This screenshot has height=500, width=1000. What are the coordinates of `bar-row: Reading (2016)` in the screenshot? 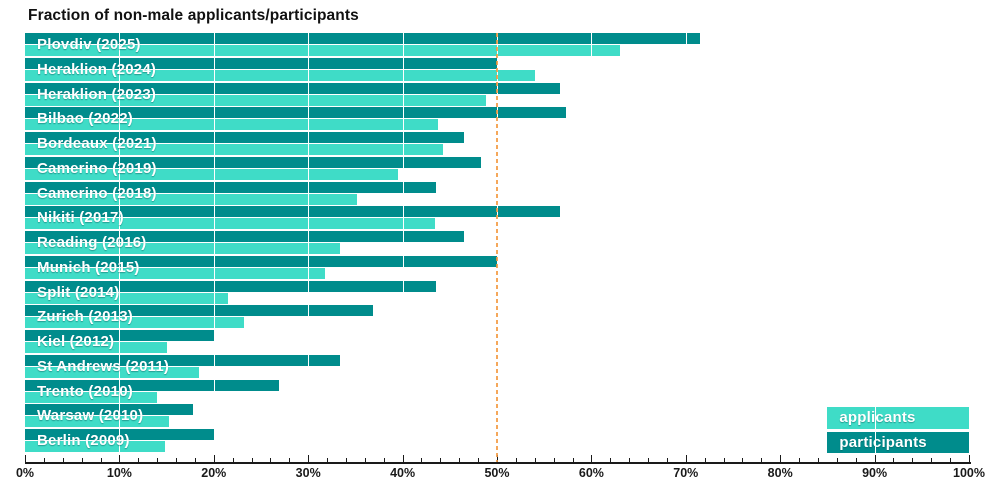 It's located at (497, 243).